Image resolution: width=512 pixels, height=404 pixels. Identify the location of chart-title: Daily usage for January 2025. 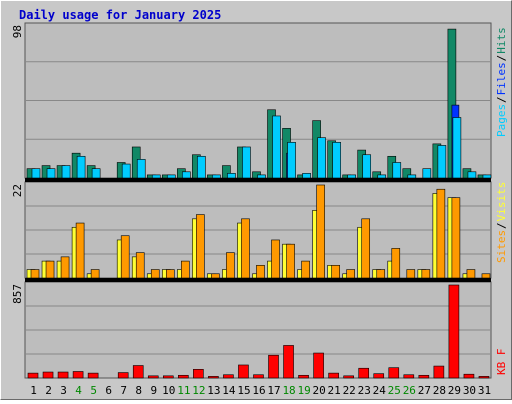
(120, 15).